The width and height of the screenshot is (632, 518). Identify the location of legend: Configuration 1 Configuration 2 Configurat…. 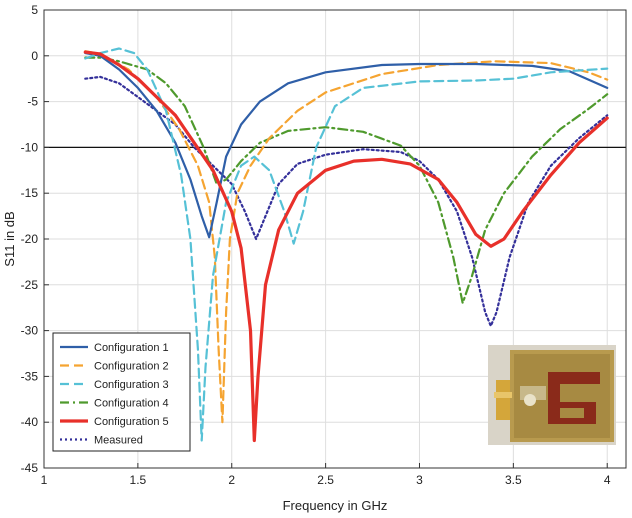
(121, 392).